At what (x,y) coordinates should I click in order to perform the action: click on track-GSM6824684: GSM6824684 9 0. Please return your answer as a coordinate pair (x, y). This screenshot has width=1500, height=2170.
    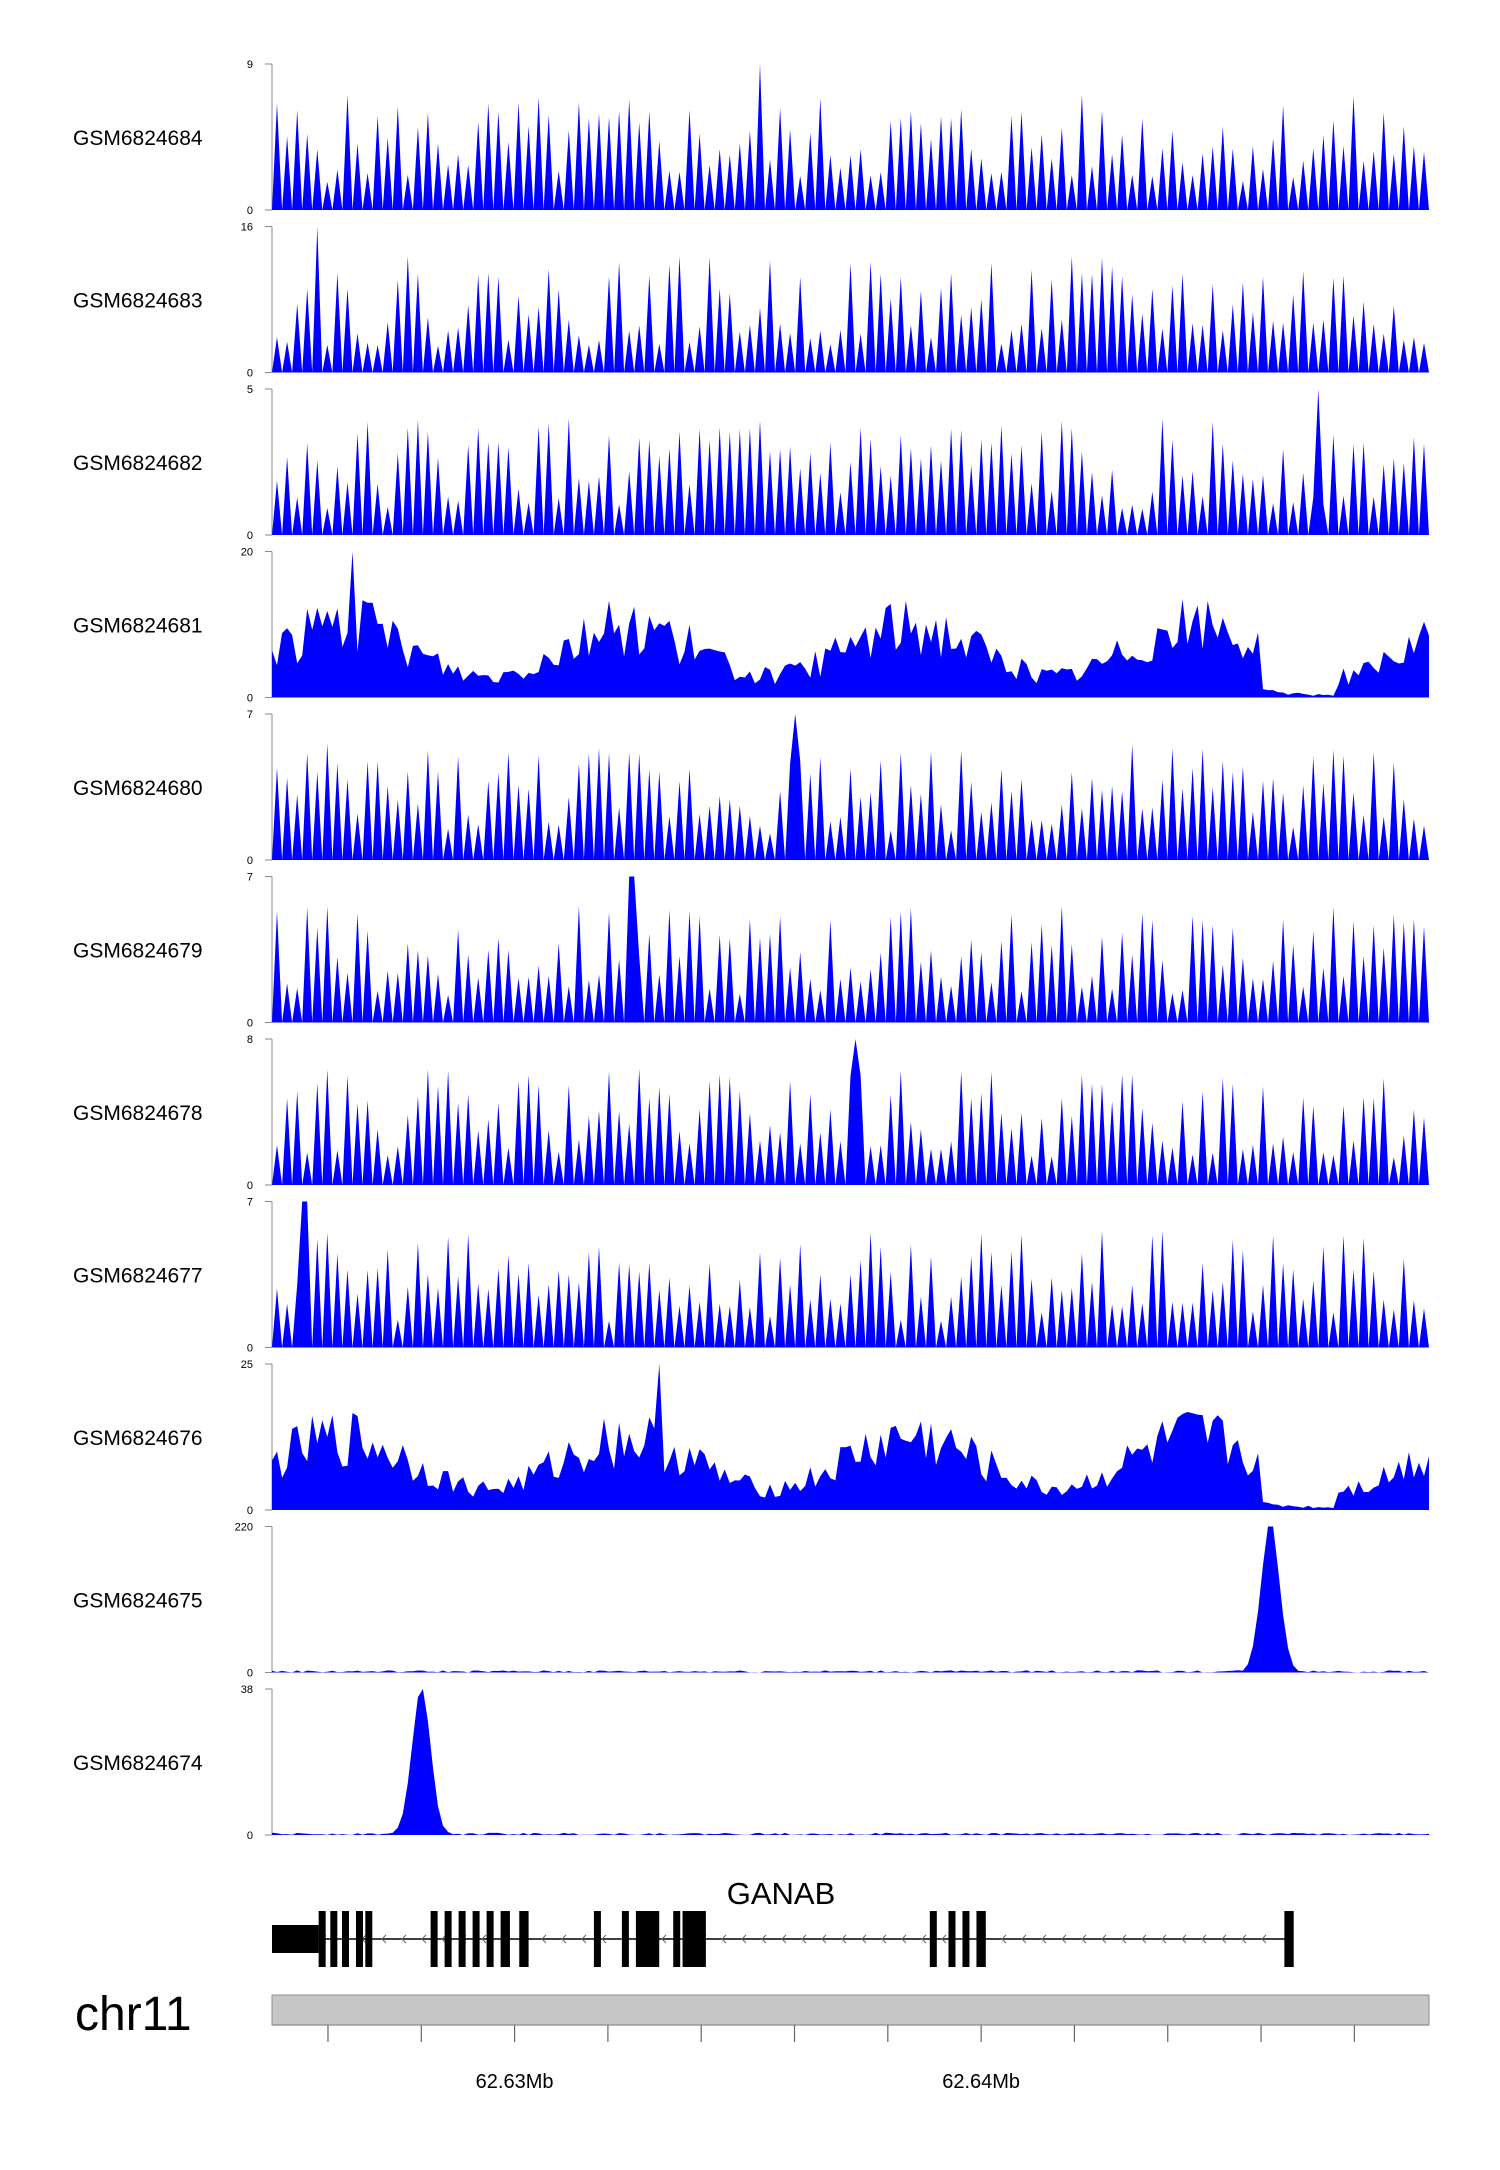
    Looking at the image, I should click on (751, 138).